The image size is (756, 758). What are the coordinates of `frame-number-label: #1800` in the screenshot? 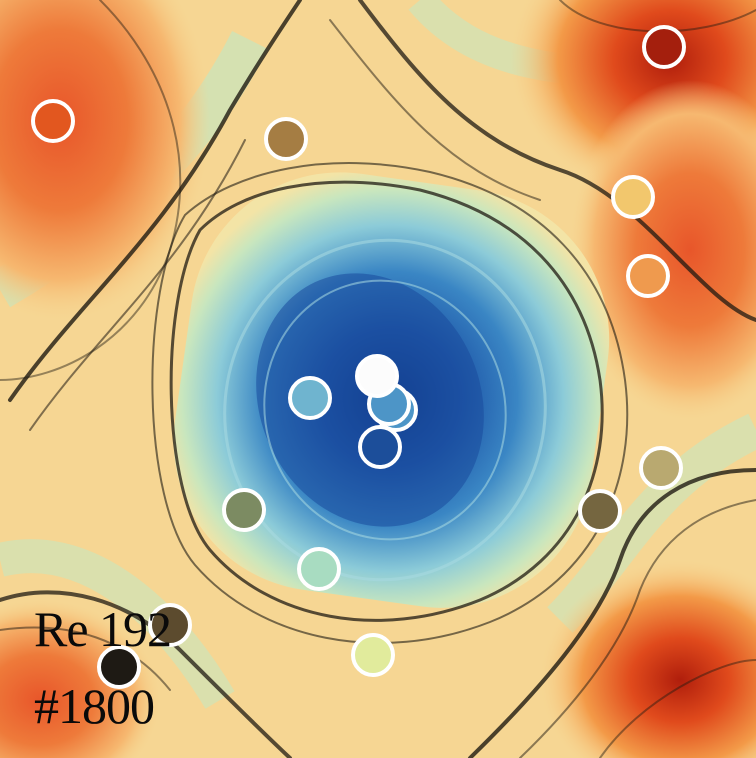 It's located at (94, 706).